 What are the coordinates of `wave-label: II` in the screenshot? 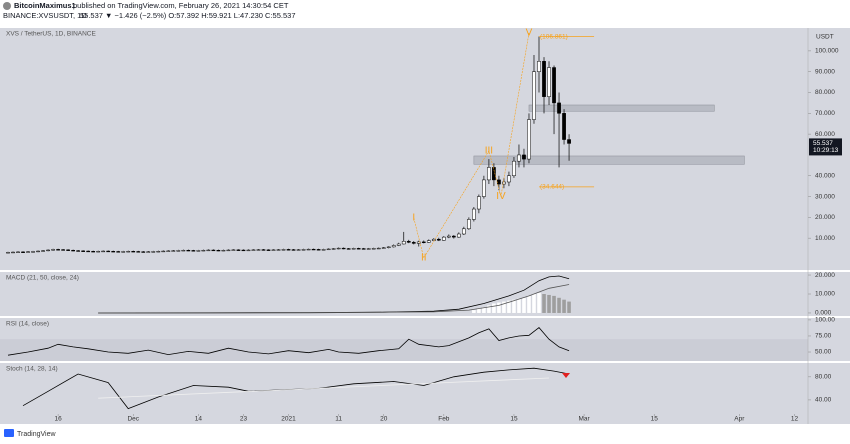 It's located at (424, 258).